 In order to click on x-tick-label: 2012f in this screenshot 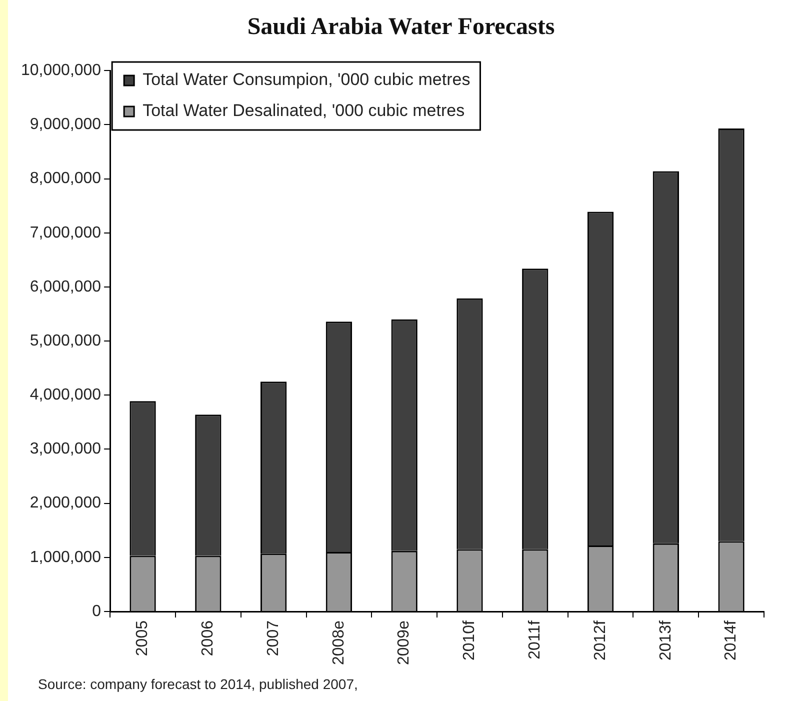, I will do `click(600, 640)`.